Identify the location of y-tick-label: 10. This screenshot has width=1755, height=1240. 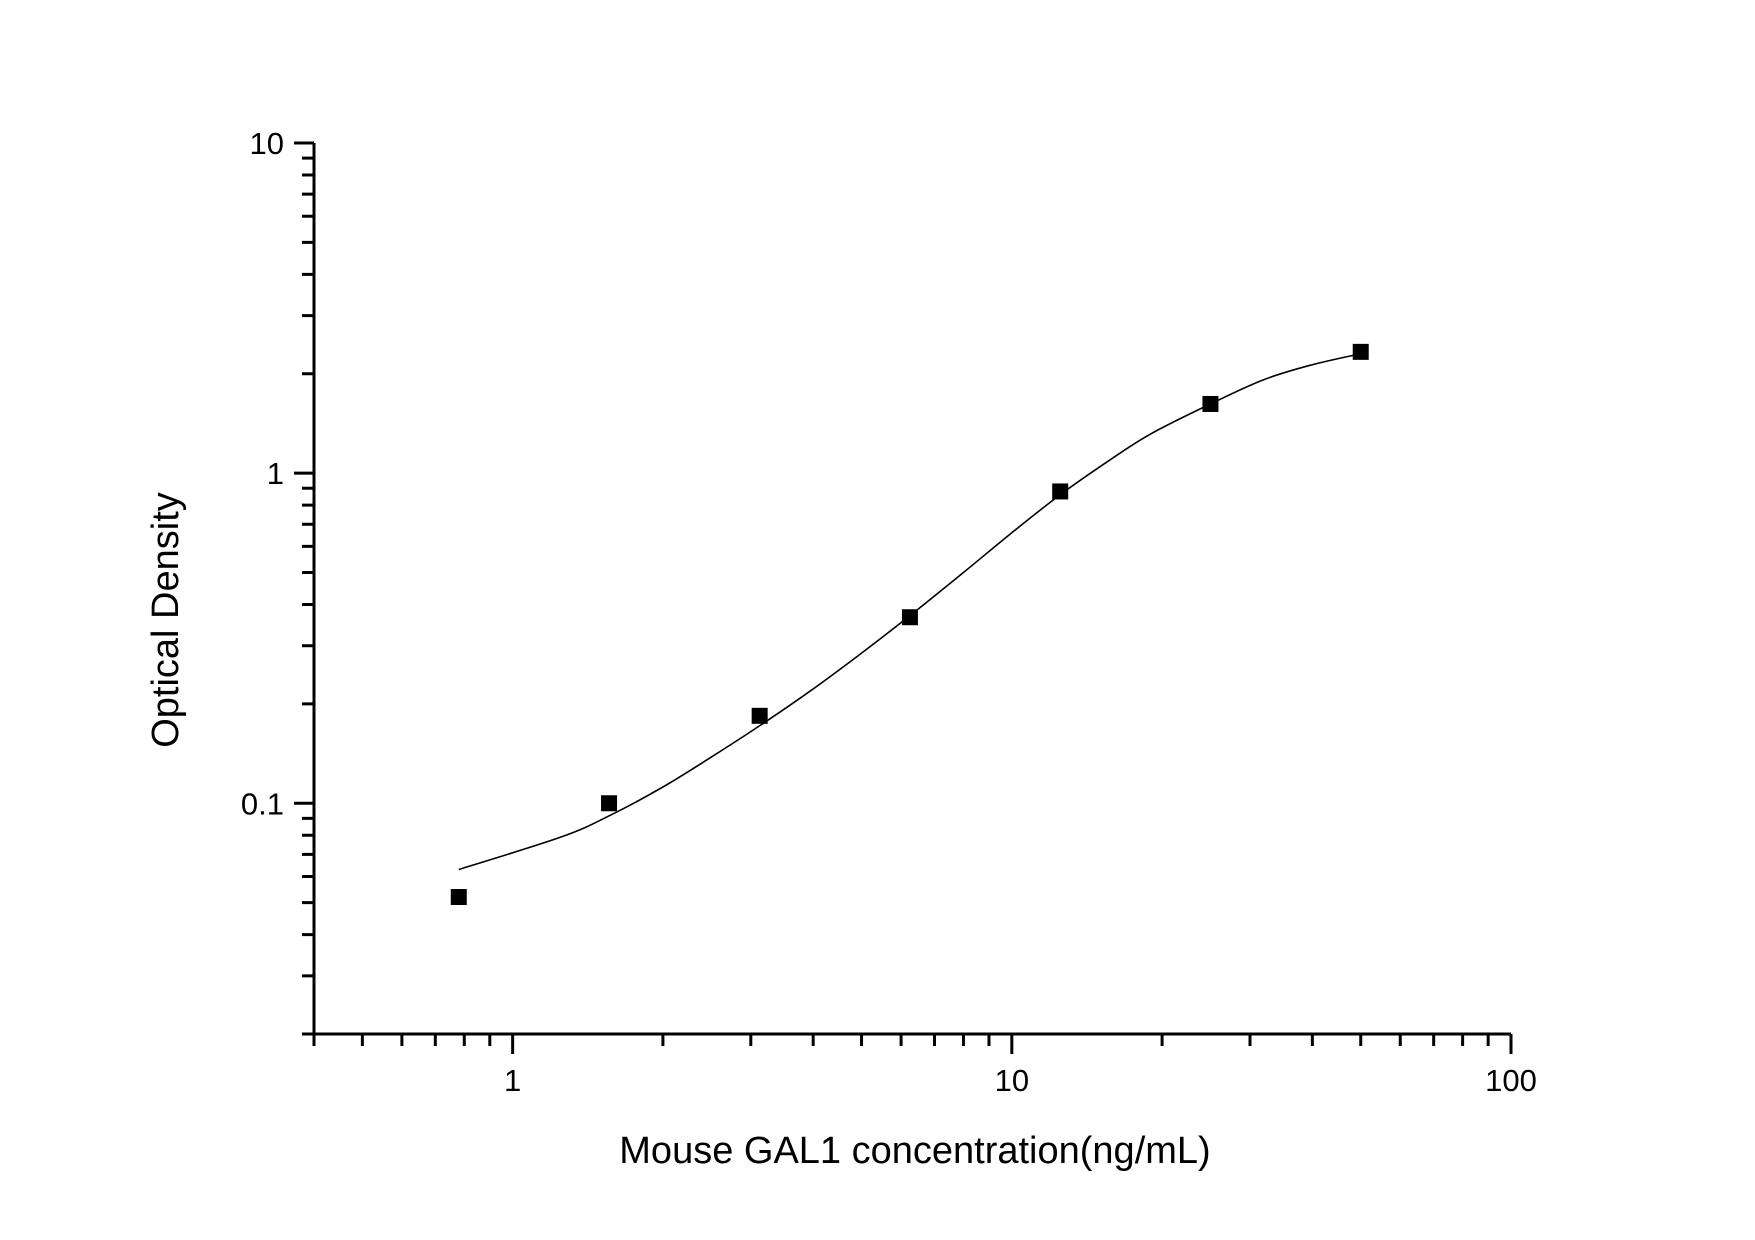
(267, 143).